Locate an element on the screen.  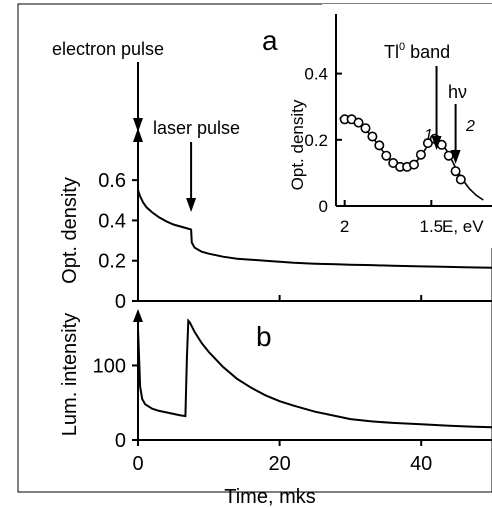
panel-b-label: b is located at coordinates (264, 336).